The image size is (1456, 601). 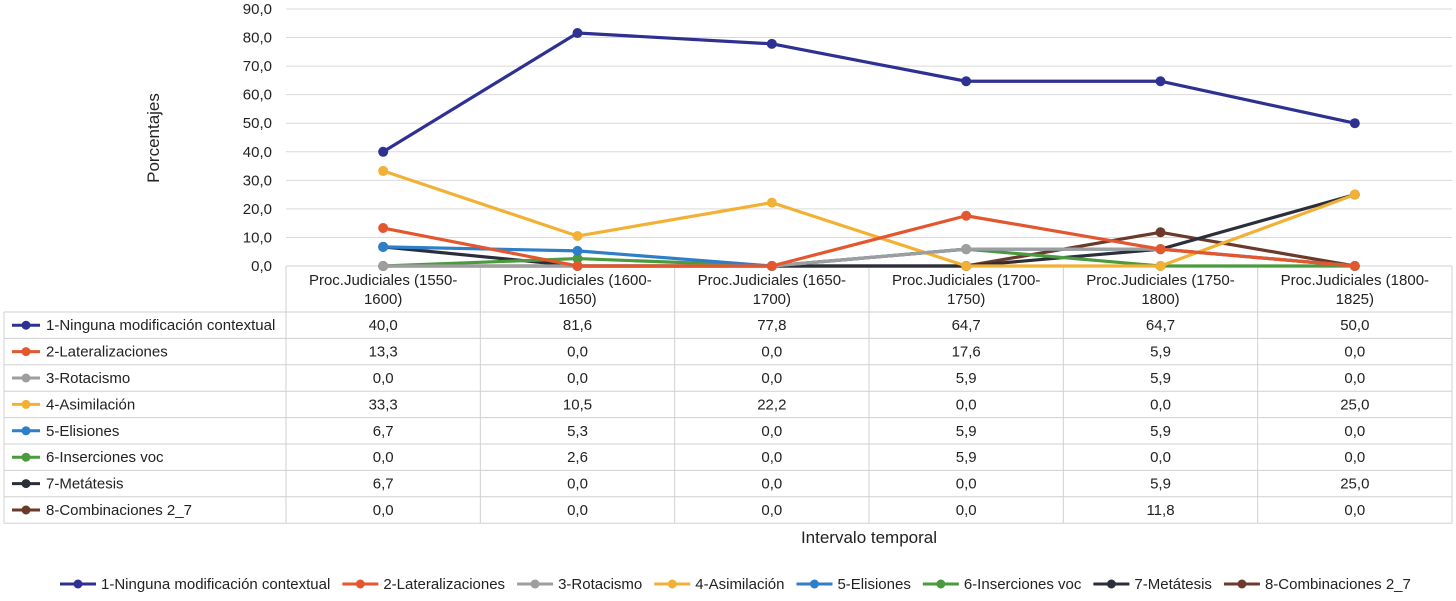 What do you see at coordinates (739, 584) in the screenshot?
I see `legend-label: 4-Asimilación` at bounding box center [739, 584].